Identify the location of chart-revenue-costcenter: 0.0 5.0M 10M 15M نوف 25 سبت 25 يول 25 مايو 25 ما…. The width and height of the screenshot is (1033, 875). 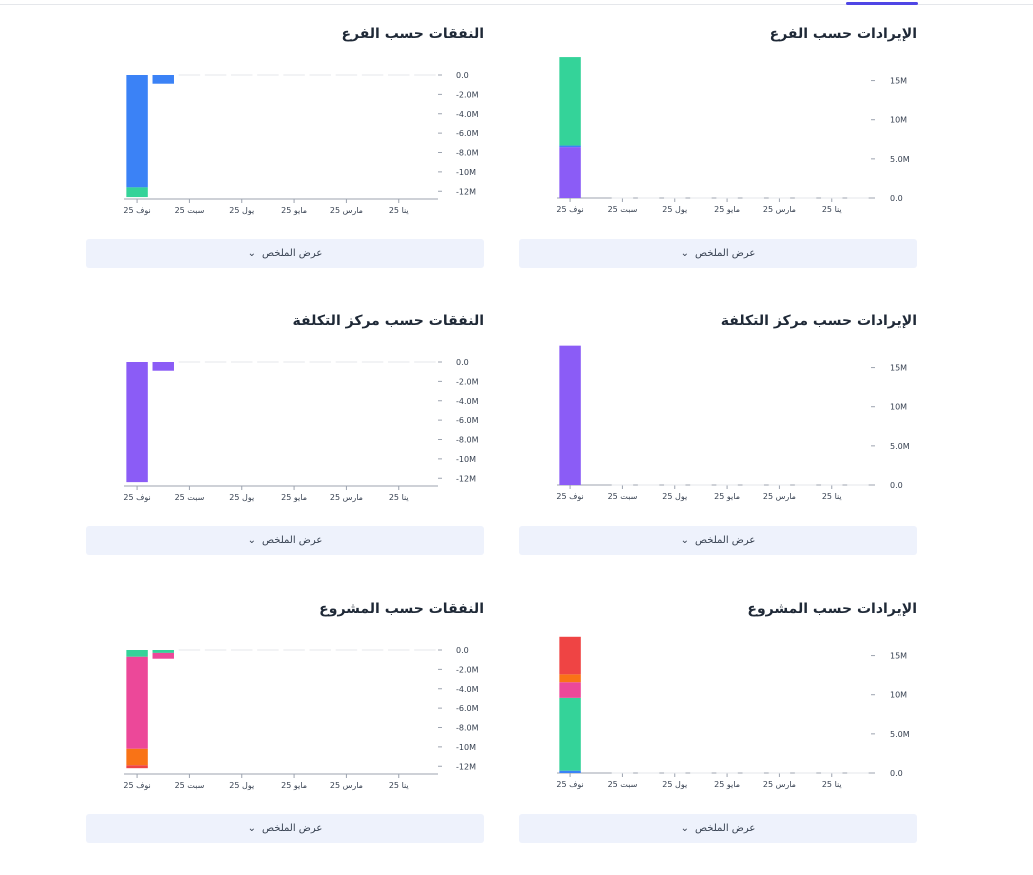
(733, 423).